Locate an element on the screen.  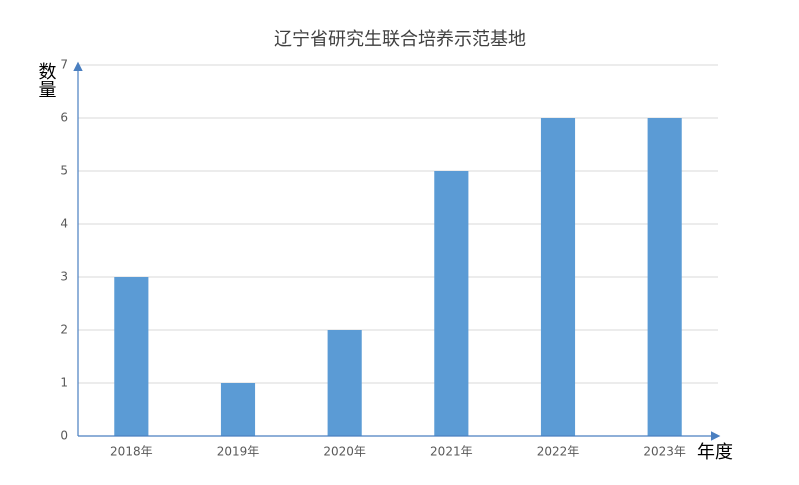
x-tick-label: 2021年 is located at coordinates (451, 452).